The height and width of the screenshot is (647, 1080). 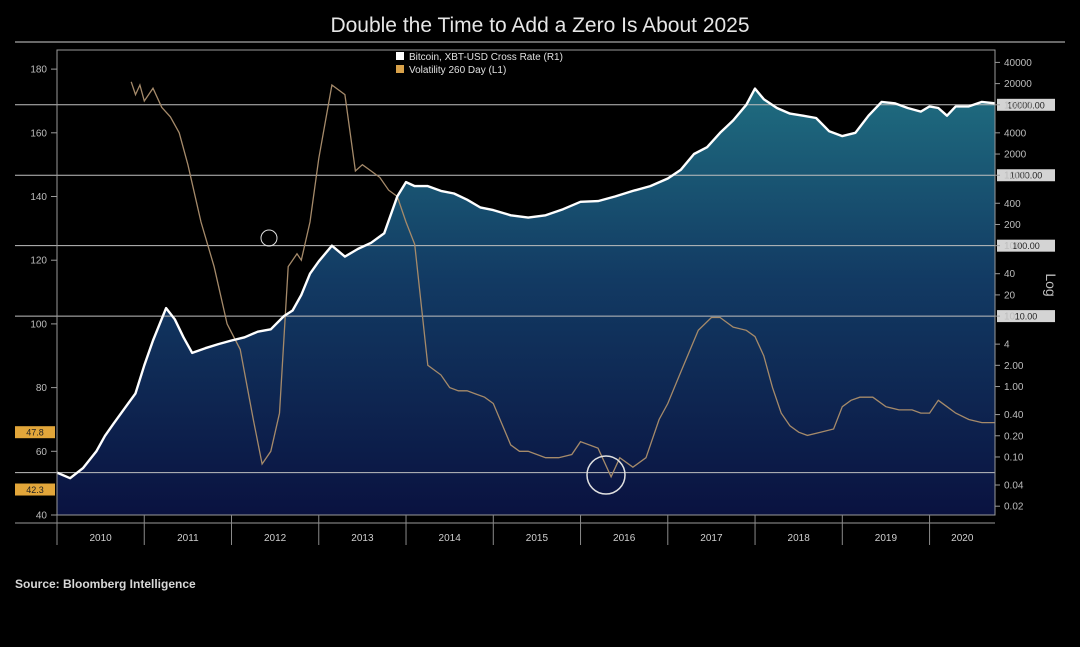 What do you see at coordinates (1012, 204) in the screenshot?
I see `right-tick-label-6: 400` at bounding box center [1012, 204].